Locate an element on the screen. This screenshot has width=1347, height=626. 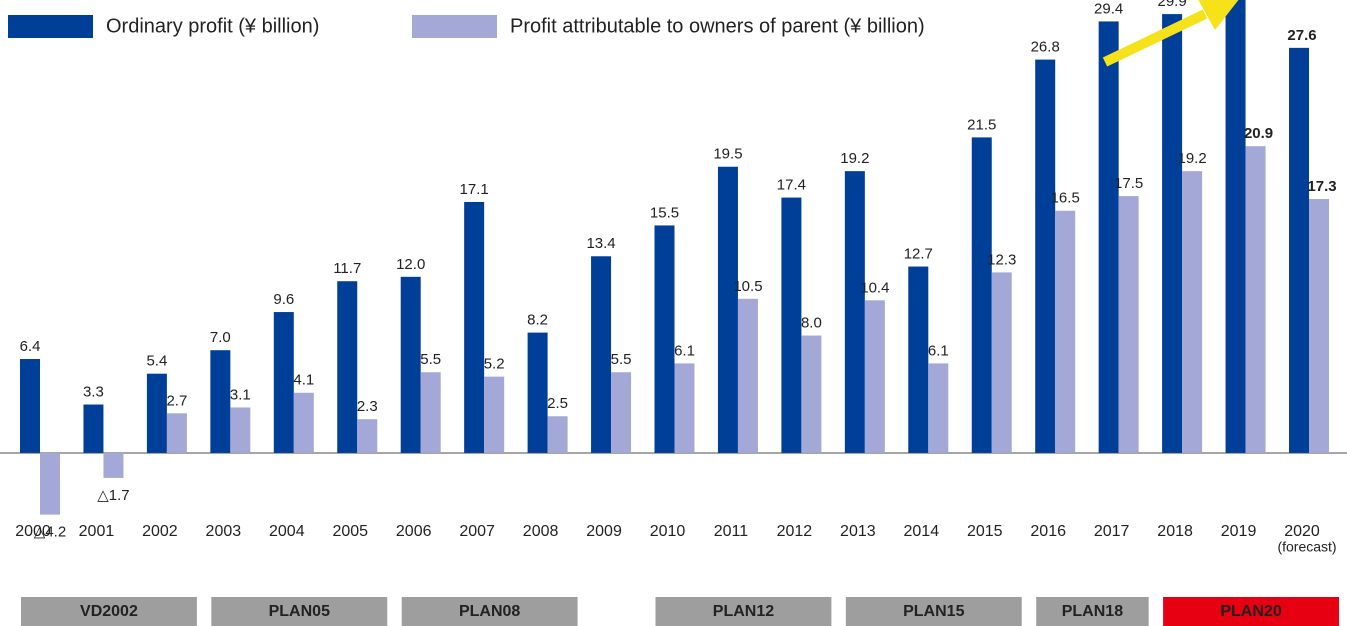
x-tick-label: 2015 is located at coordinates (985, 531).